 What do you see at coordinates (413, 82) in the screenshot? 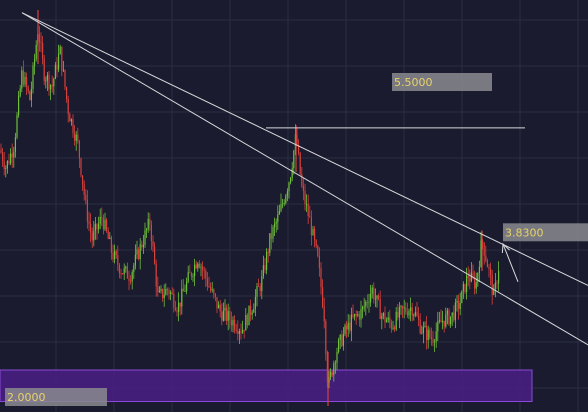
I see `price-label-text: 5.5000` at bounding box center [413, 82].